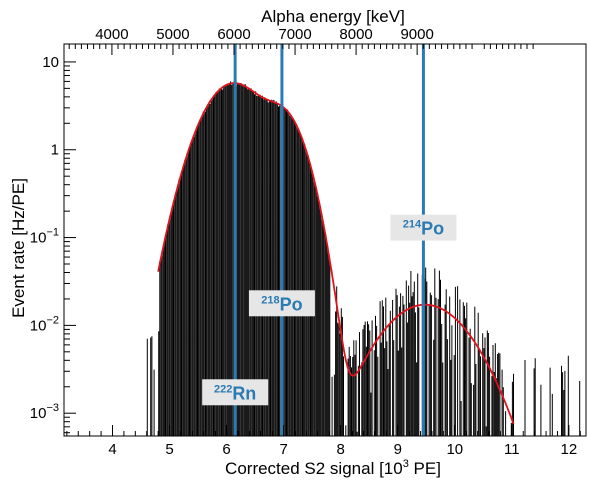 This screenshot has width=590, height=486. I want to click on x-tick-label: 4, so click(112, 449).